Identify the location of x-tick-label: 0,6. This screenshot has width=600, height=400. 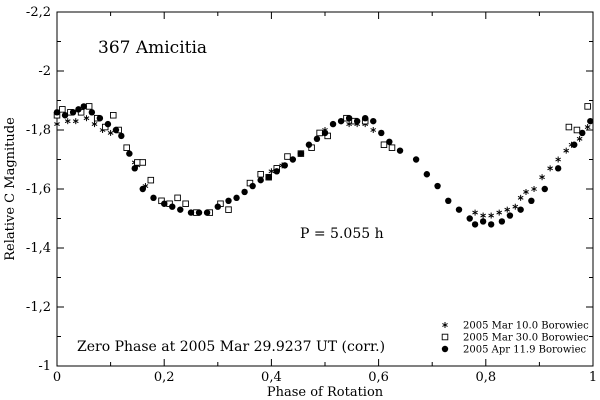
(378, 377).